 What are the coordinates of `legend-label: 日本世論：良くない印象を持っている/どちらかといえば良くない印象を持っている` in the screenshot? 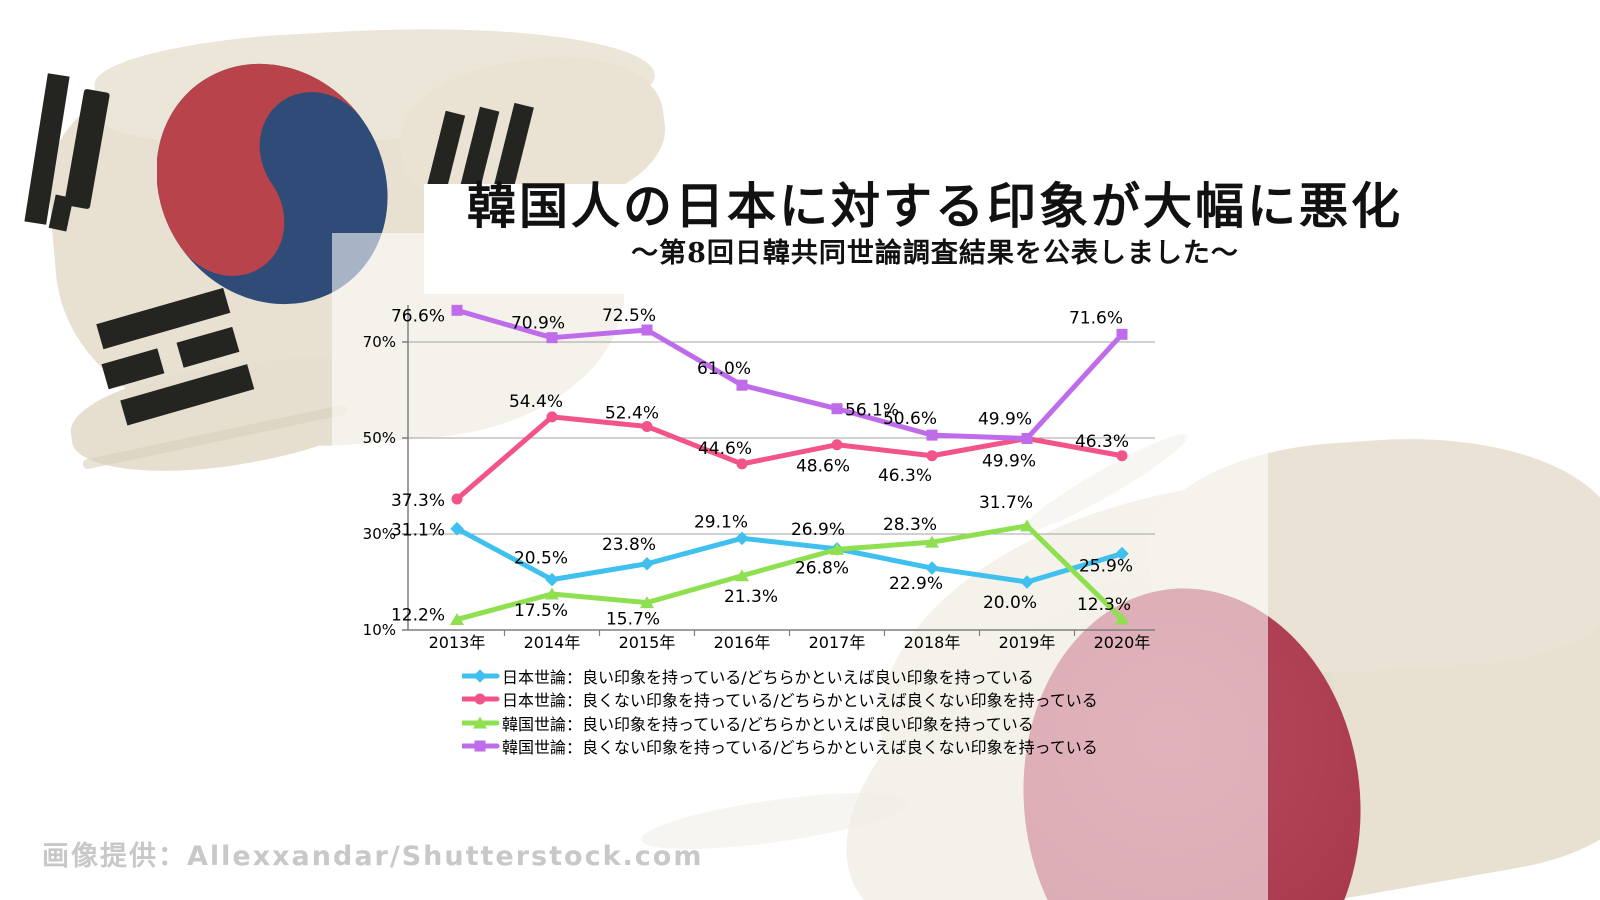 It's located at (800, 701).